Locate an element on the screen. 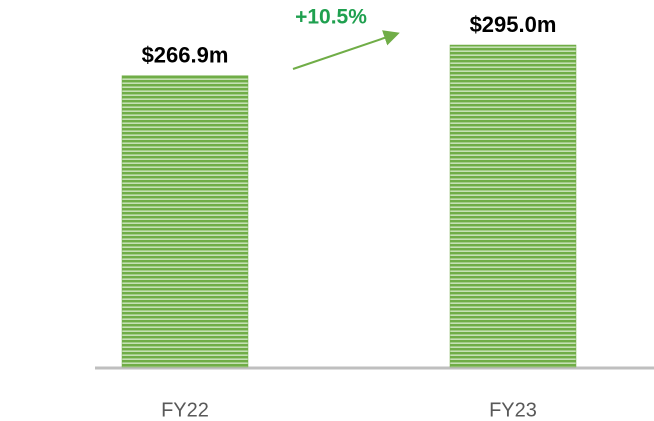 This screenshot has height=421, width=654. growth-arrow is located at coordinates (346, 50).